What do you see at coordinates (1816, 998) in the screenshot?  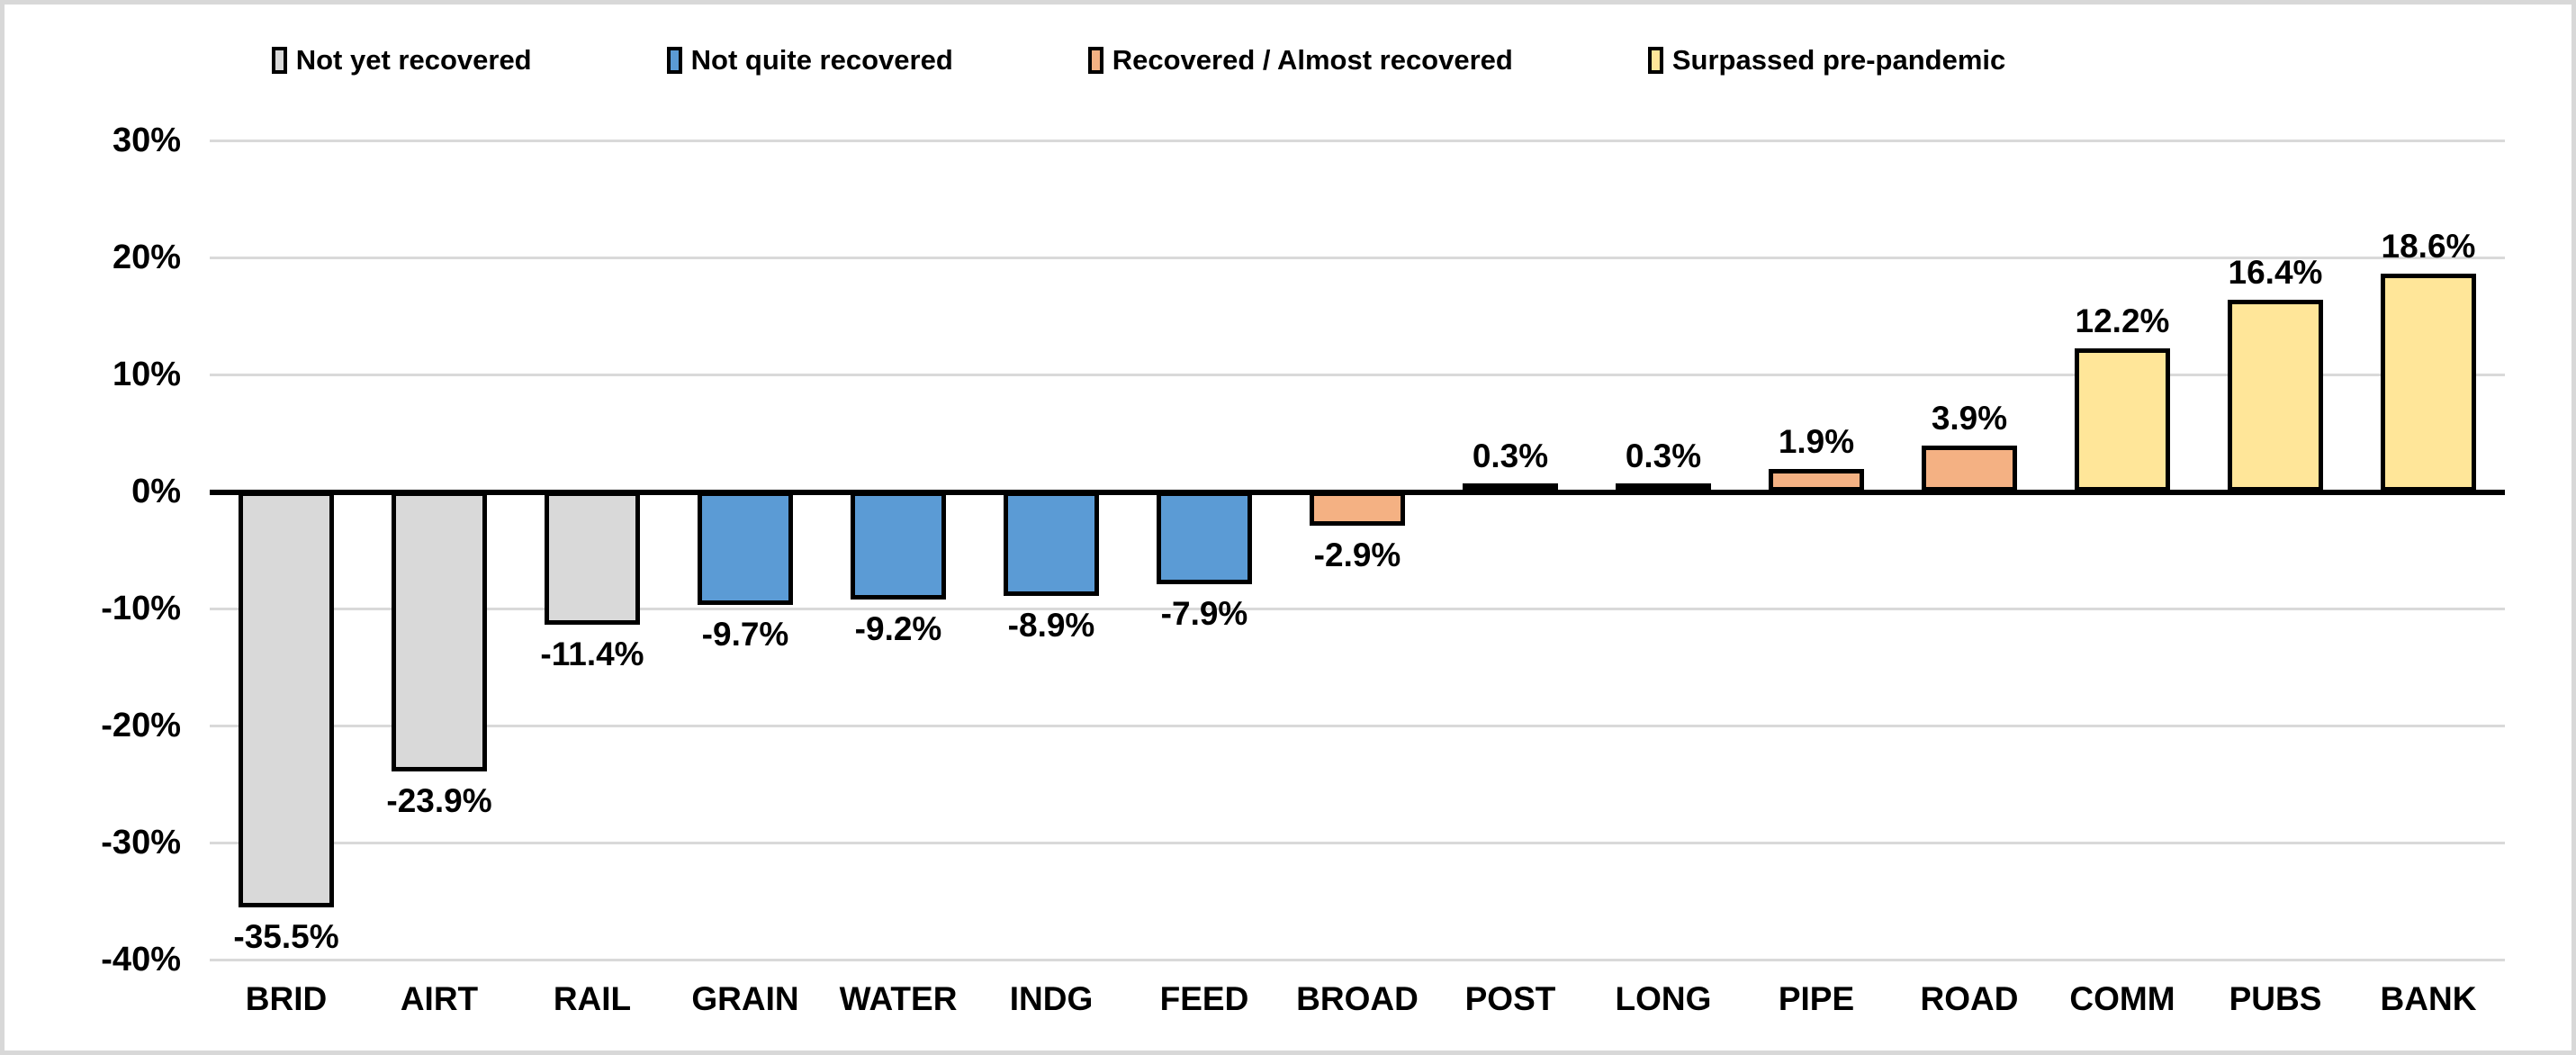 I see `x-axis-label-PIPE: PIPE` at bounding box center [1816, 998].